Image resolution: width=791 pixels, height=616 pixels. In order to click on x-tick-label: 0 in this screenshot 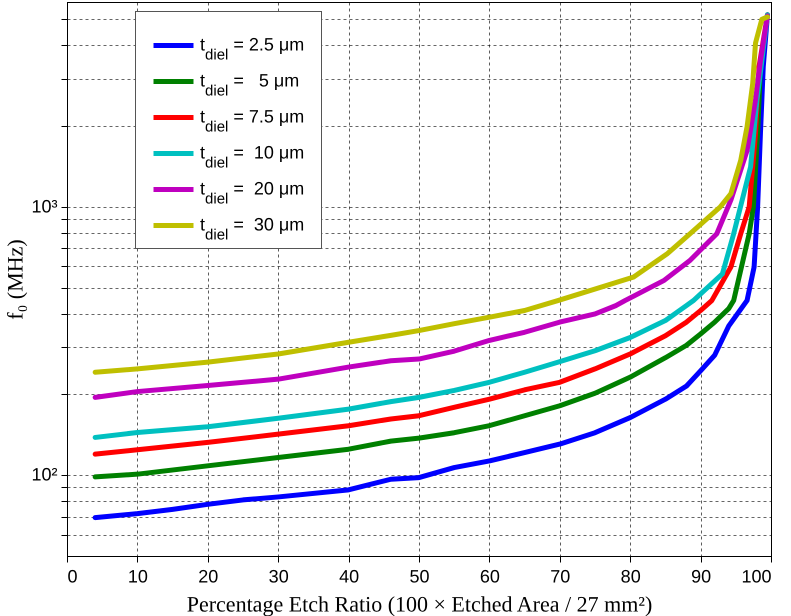, I will do `click(73, 576)`.